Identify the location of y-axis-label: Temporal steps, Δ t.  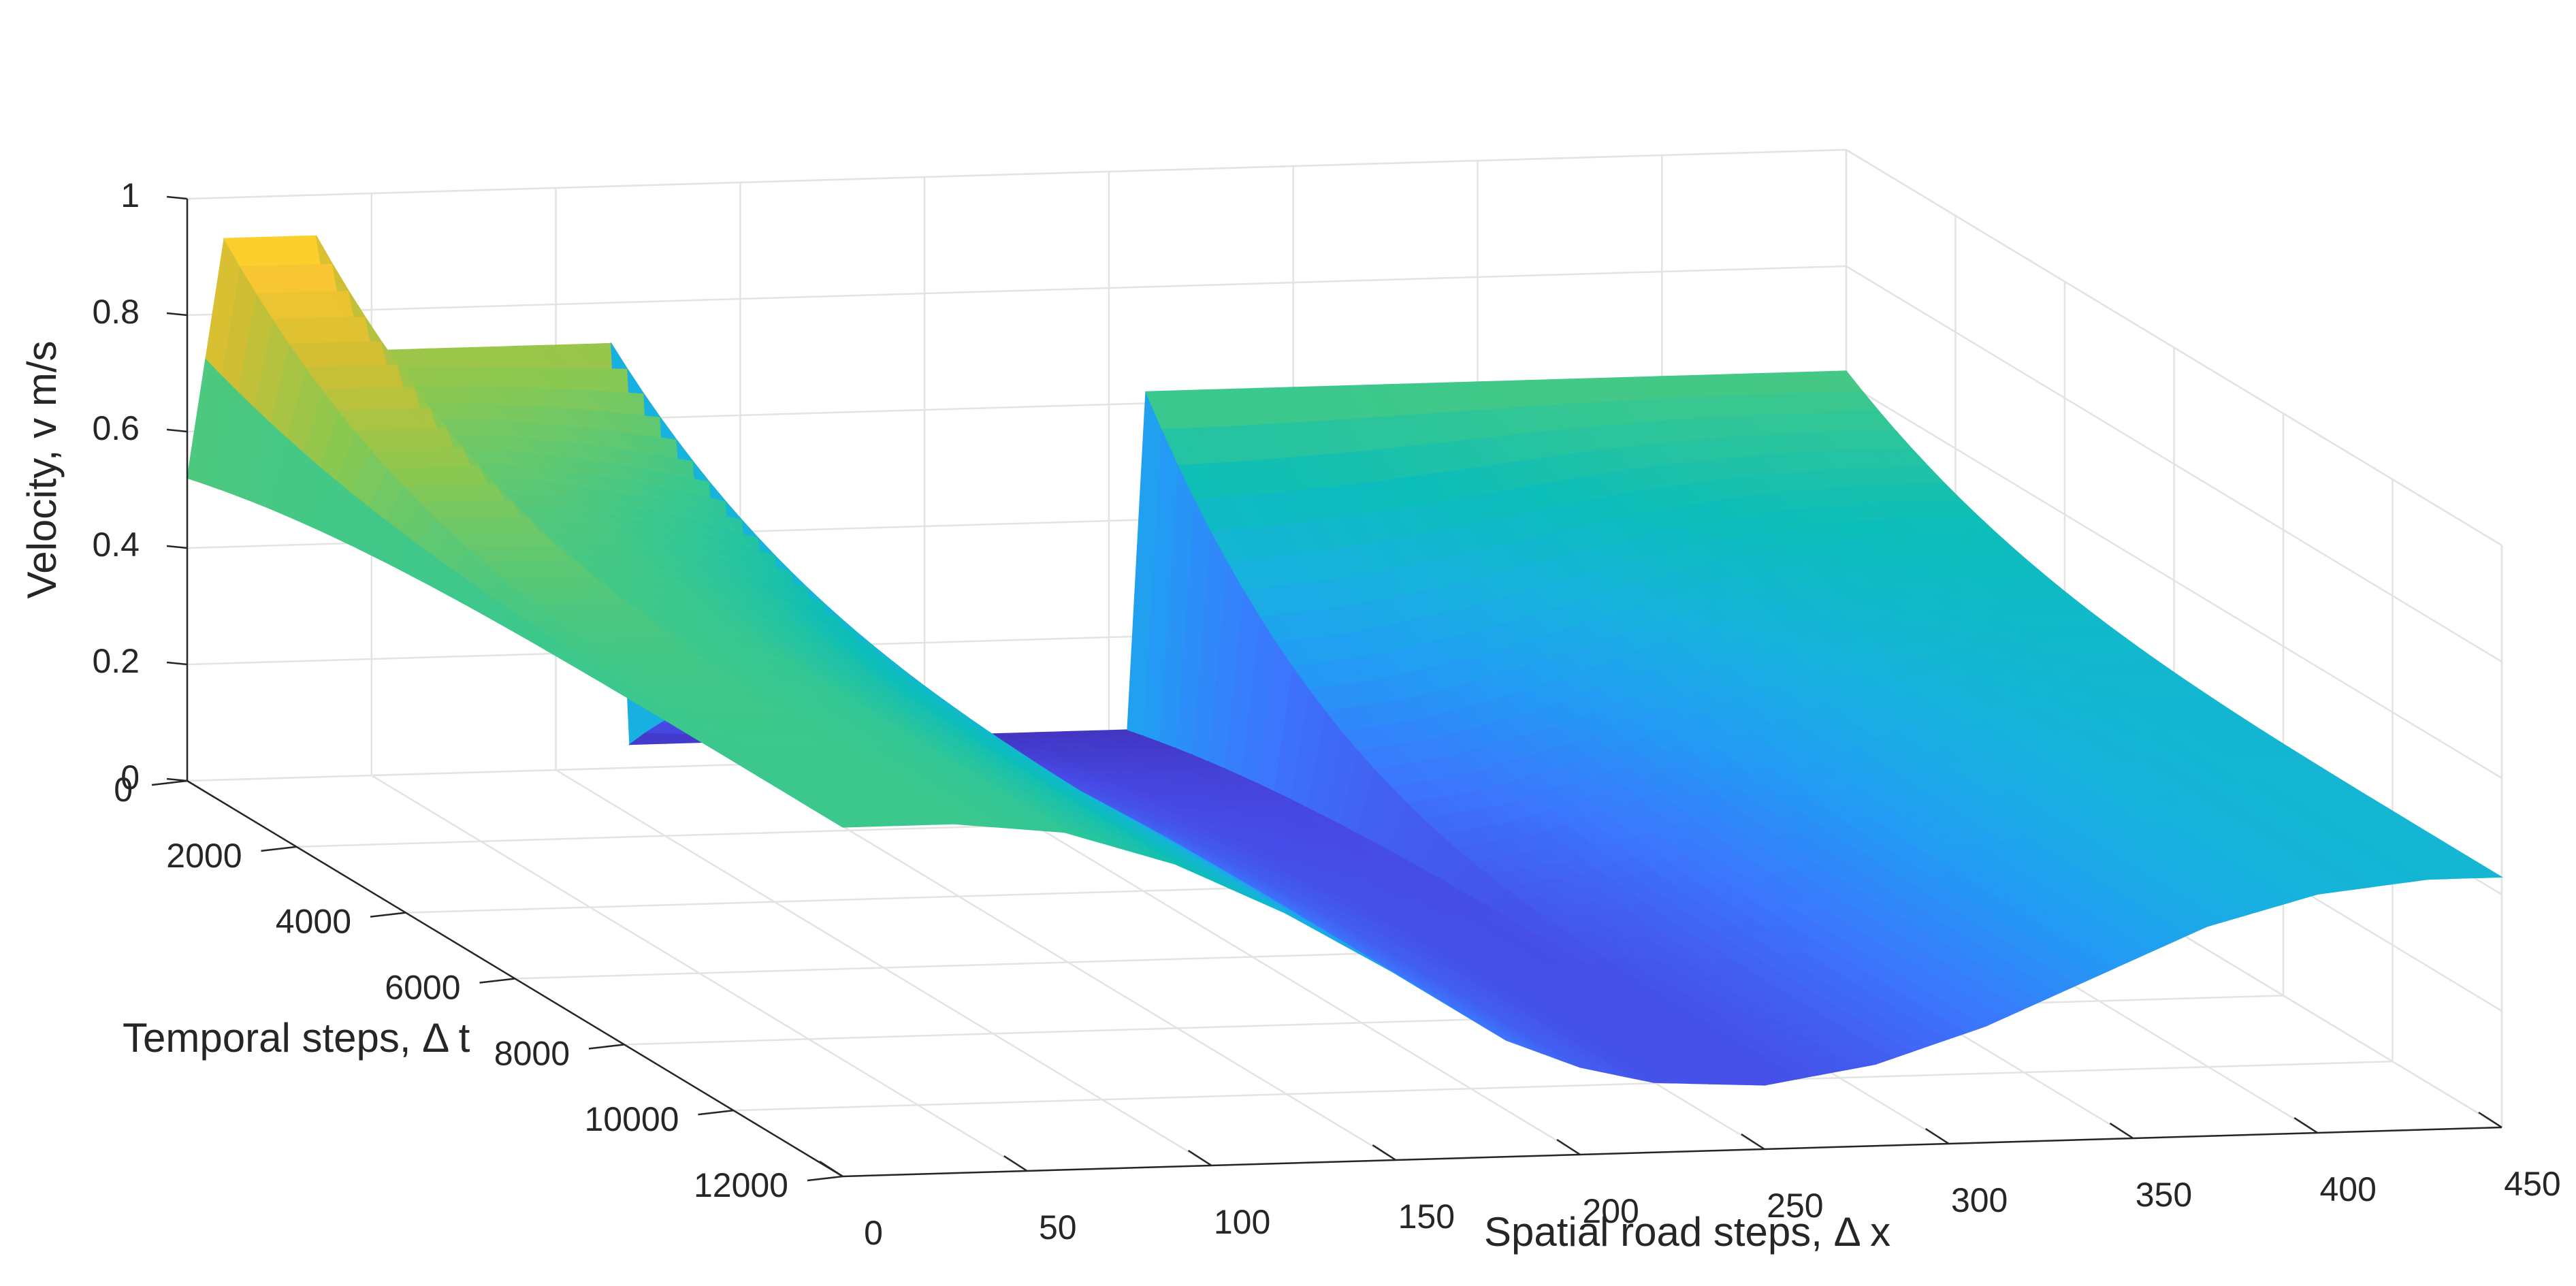
(296, 1038).